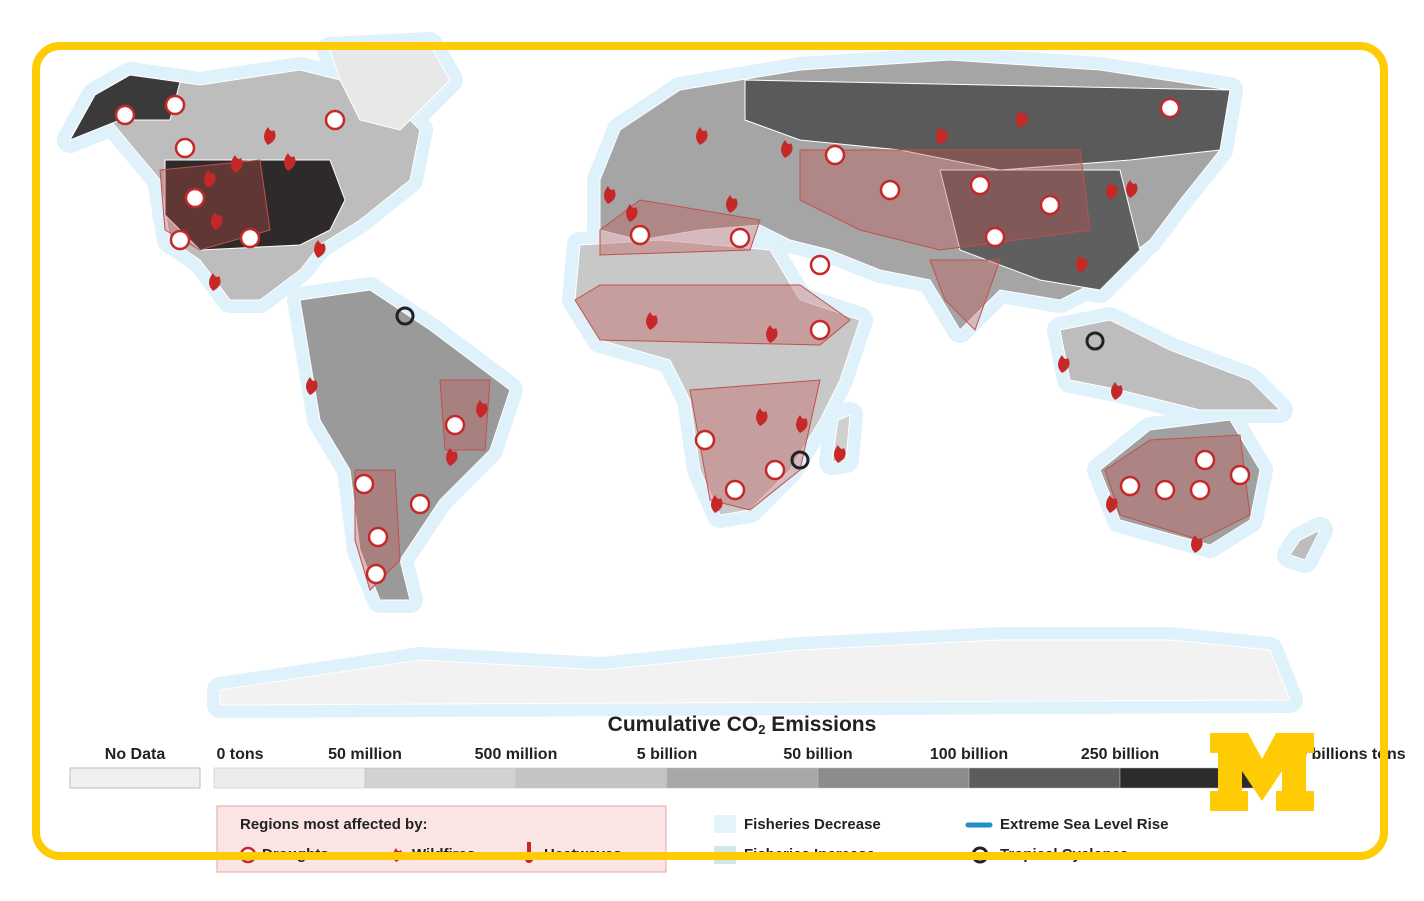 The height and width of the screenshot is (901, 1424). I want to click on scale-label: 250 billion, so click(1120, 754).